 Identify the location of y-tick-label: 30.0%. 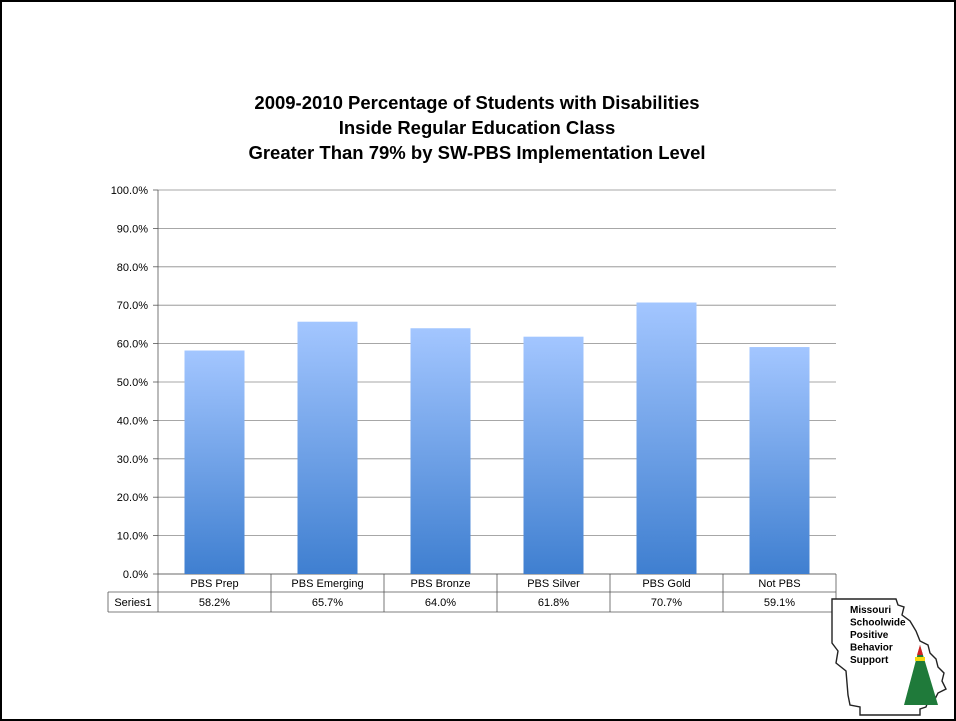
(132, 460).